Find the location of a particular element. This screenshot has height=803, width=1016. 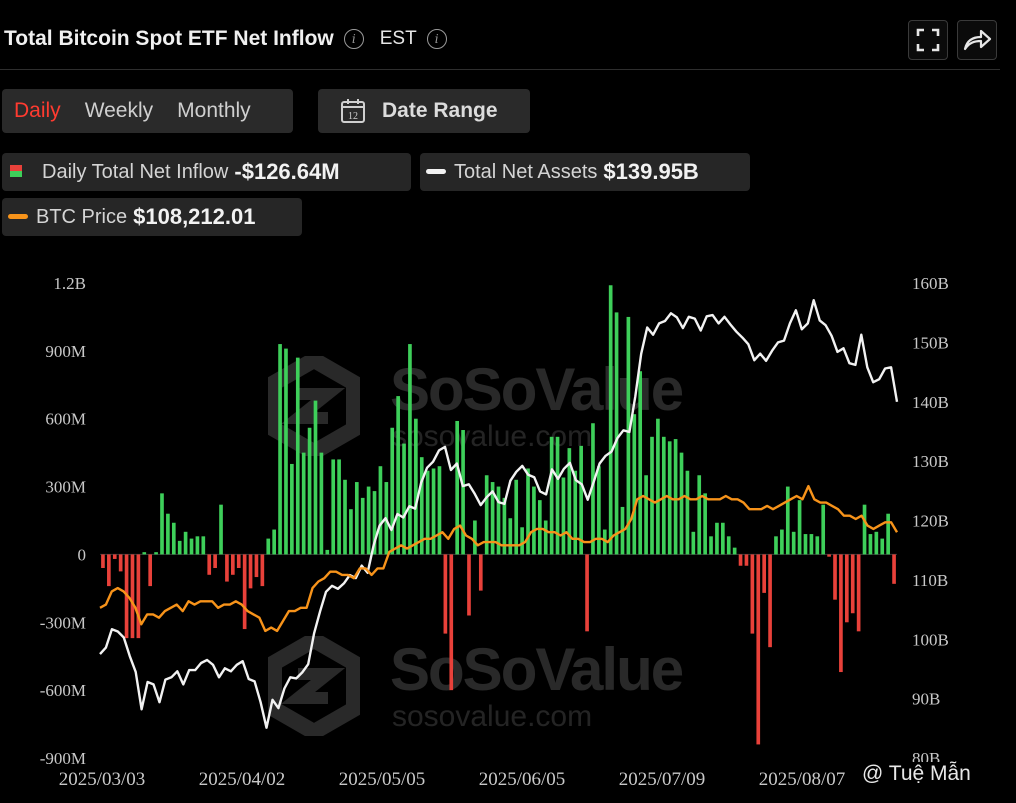

legend-assets-label: Total Net Assets is located at coordinates (526, 171).